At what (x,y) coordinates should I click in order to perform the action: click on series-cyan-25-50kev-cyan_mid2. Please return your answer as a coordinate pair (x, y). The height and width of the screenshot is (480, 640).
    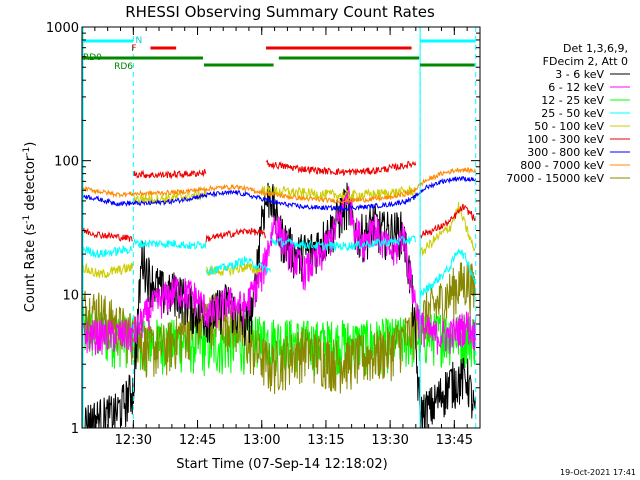
    Looking at the image, I should click on (342, 244).